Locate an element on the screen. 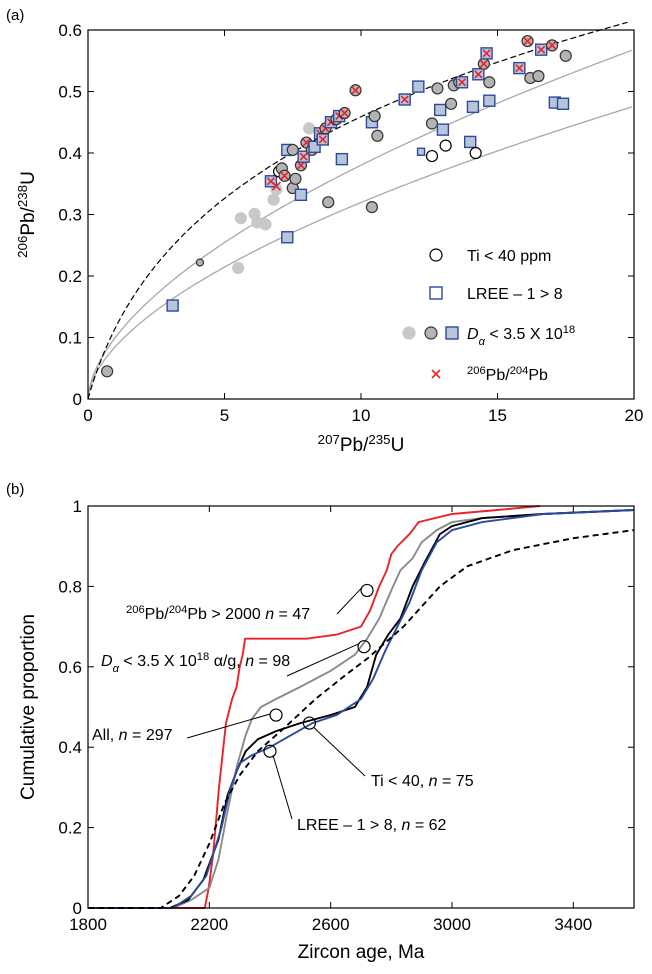  y-tick-label: 0.8 is located at coordinates (70, 586).